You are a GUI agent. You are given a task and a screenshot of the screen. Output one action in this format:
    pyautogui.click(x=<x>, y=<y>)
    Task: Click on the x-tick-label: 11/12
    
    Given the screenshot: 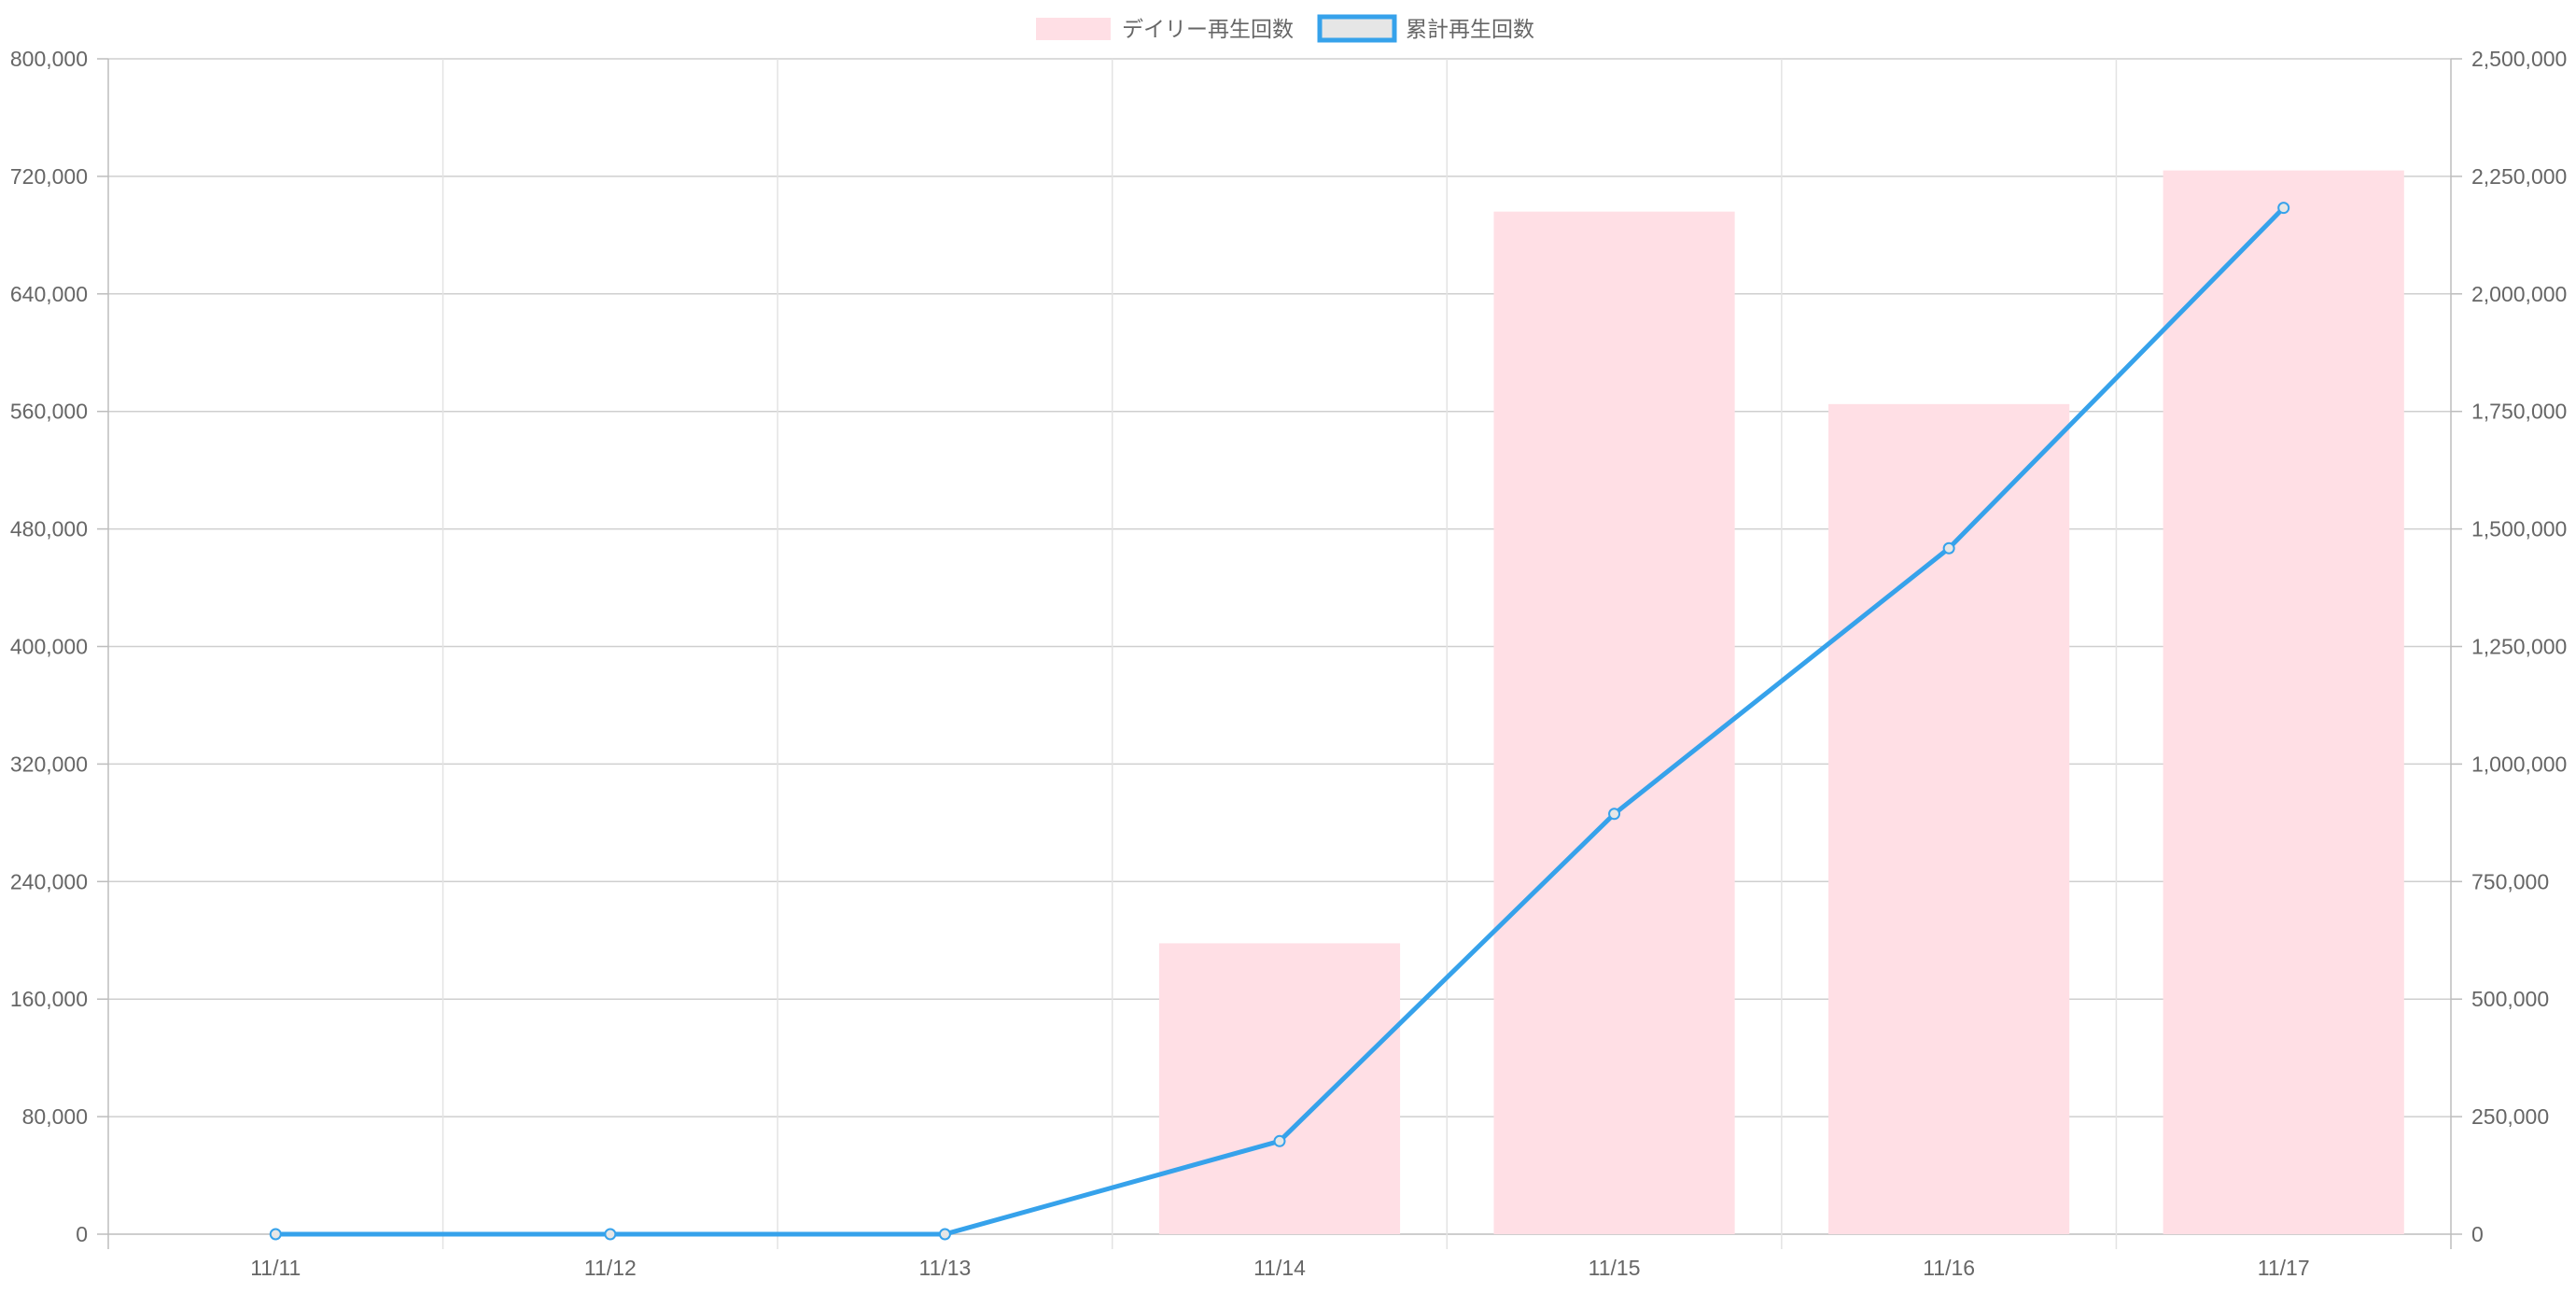 What is the action you would take?
    pyautogui.click(x=610, y=1268)
    